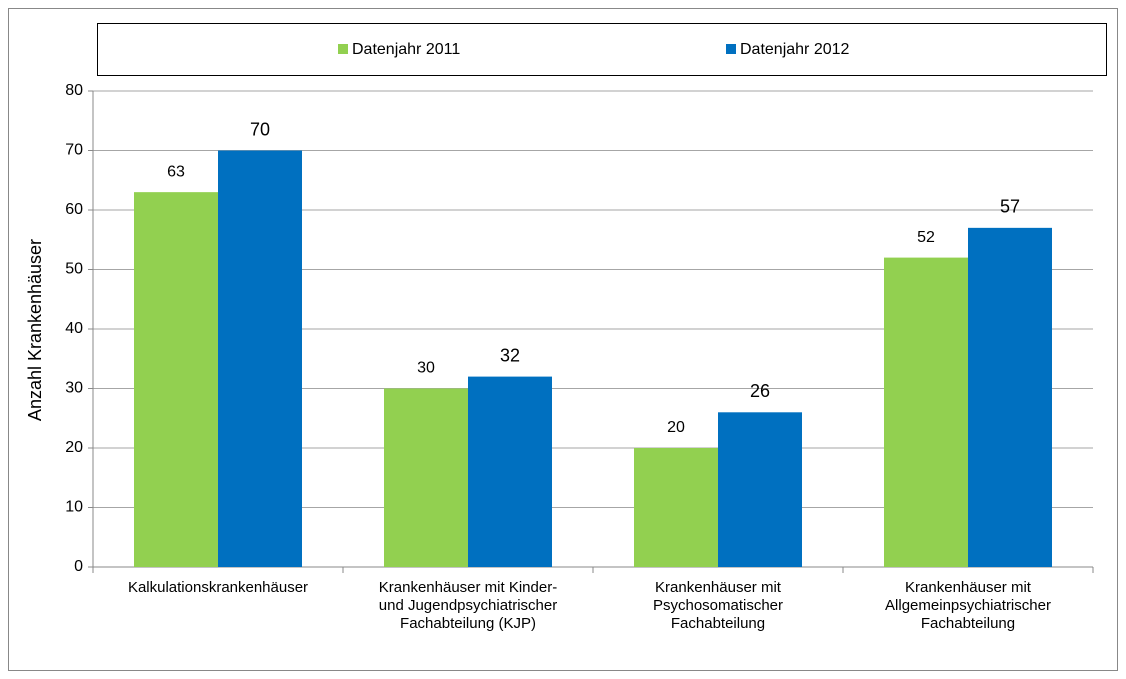  What do you see at coordinates (35, 330) in the screenshot?
I see `y-axis-label: Anzahl Krankenhäuser` at bounding box center [35, 330].